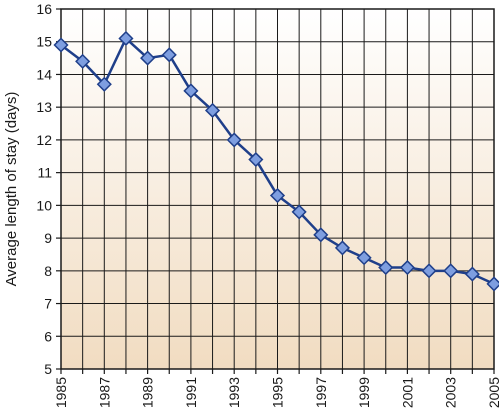 This screenshot has height=413, width=499. I want to click on x-tick-label: 1997, so click(321, 392).